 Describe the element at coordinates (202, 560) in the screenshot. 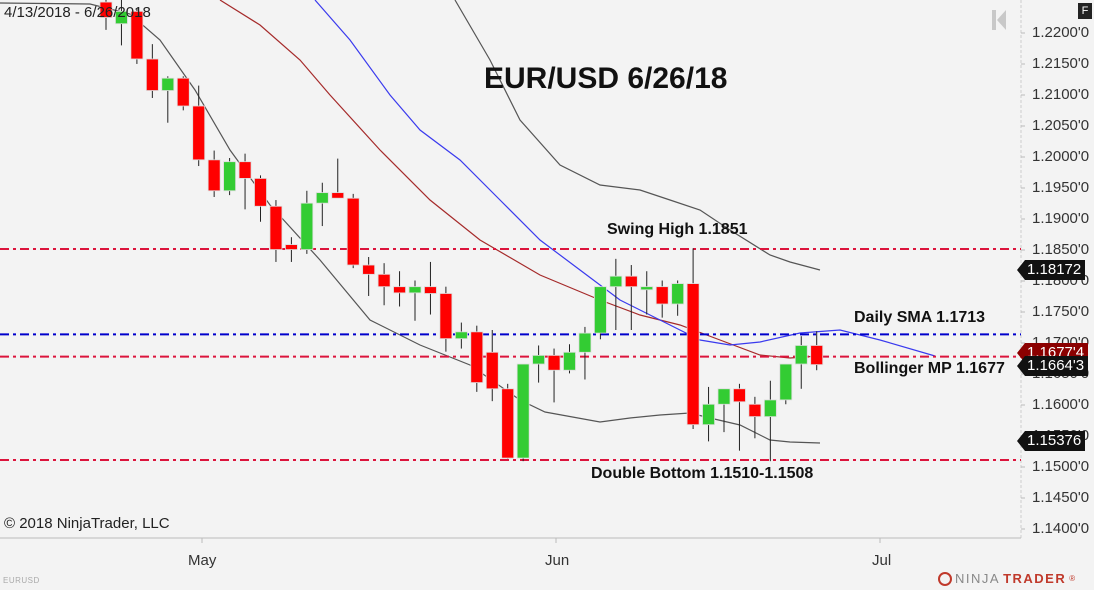

I see `x-tick-may: May` at that location.